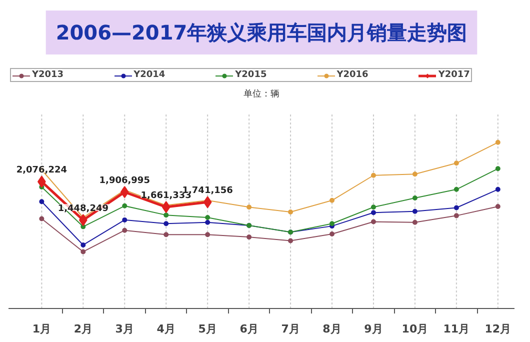 The height and width of the screenshot is (342, 530). What do you see at coordinates (373, 329) in the screenshot?
I see `x-tick-label: 9月` at bounding box center [373, 329].